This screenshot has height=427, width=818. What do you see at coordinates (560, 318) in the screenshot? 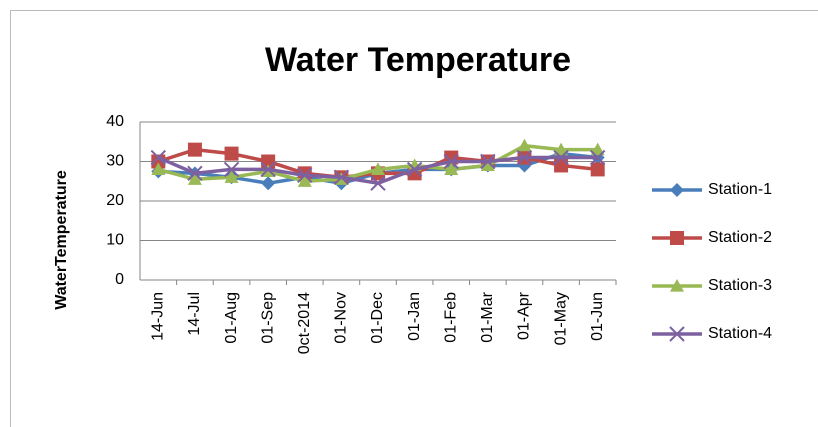
I see `x-tick-label: 01-May` at bounding box center [560, 318].